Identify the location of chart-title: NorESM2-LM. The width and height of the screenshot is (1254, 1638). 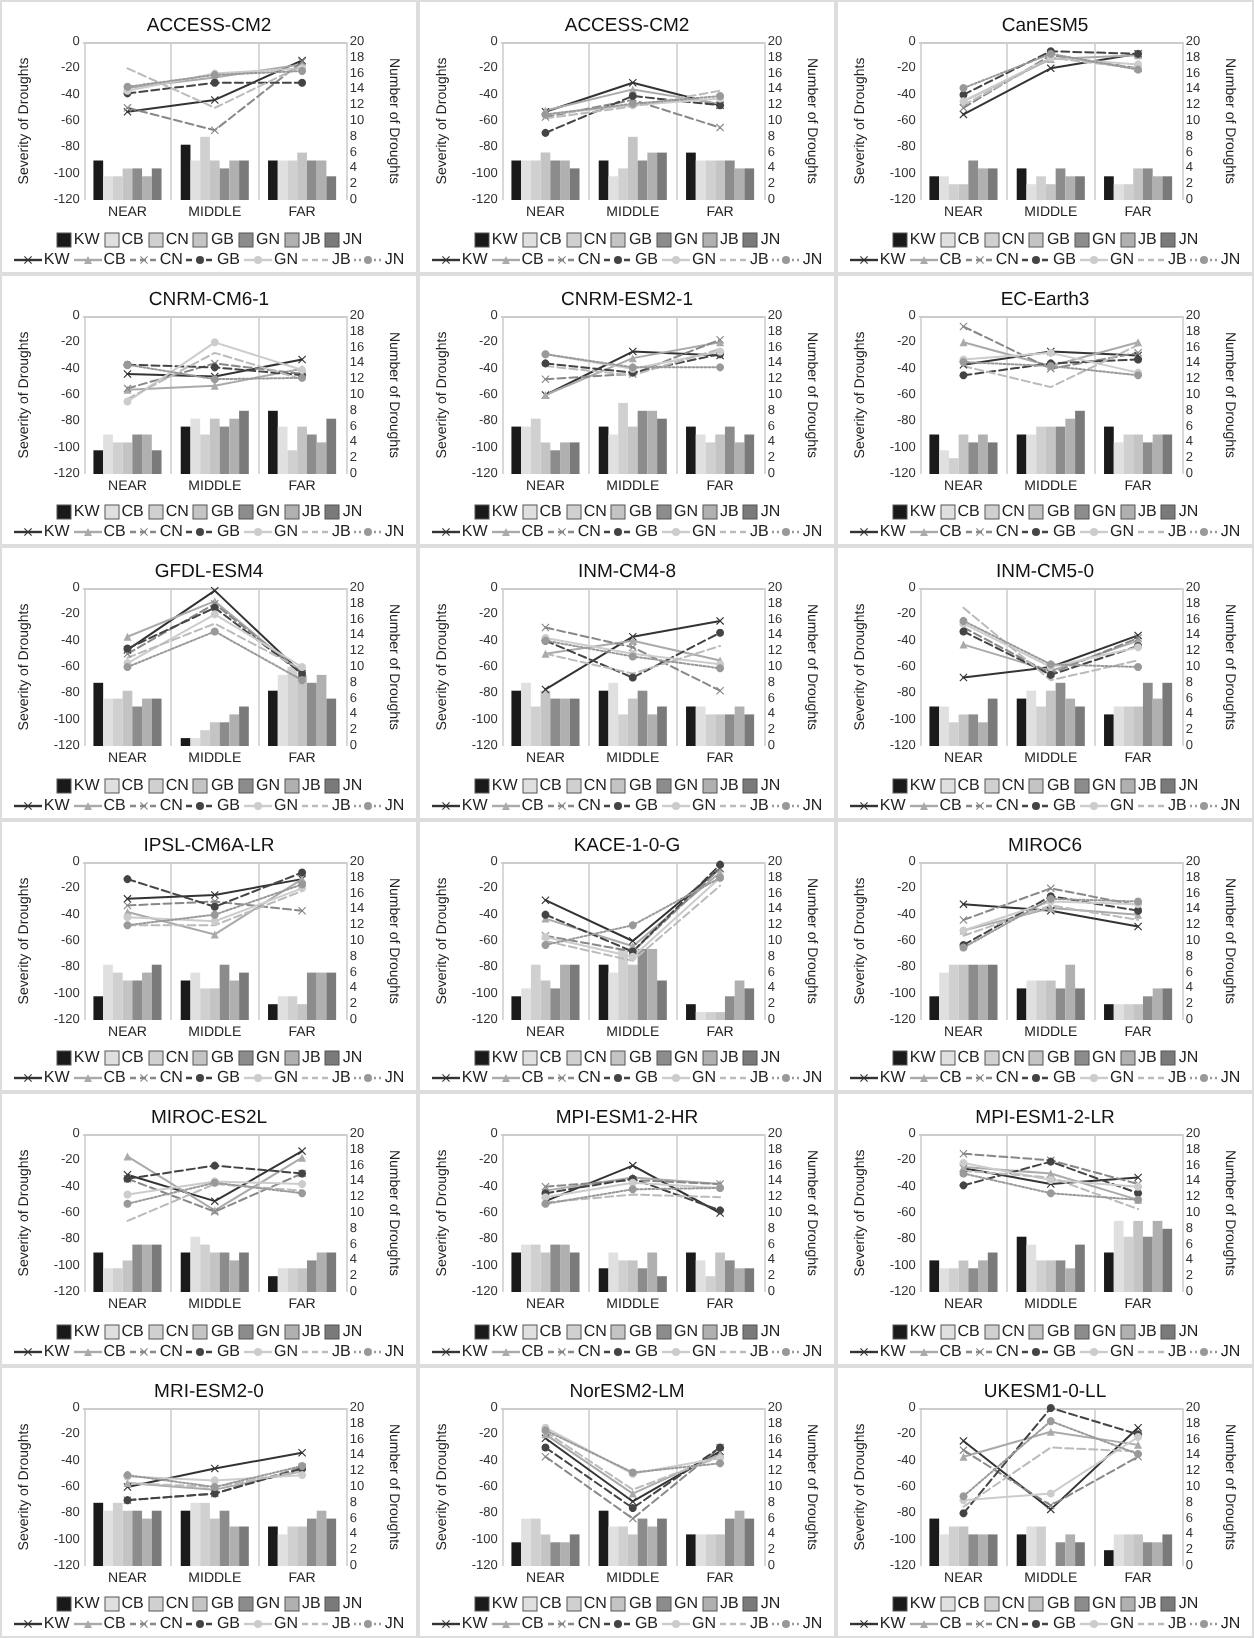
(627, 1391).